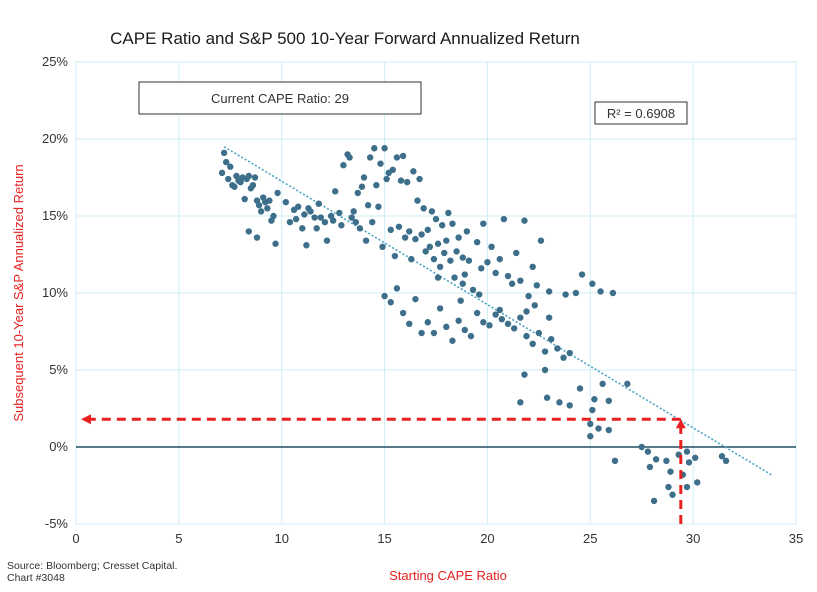 This screenshot has height=592, width=817. What do you see at coordinates (281, 538) in the screenshot?
I see `x-tick-label: 10` at bounding box center [281, 538].